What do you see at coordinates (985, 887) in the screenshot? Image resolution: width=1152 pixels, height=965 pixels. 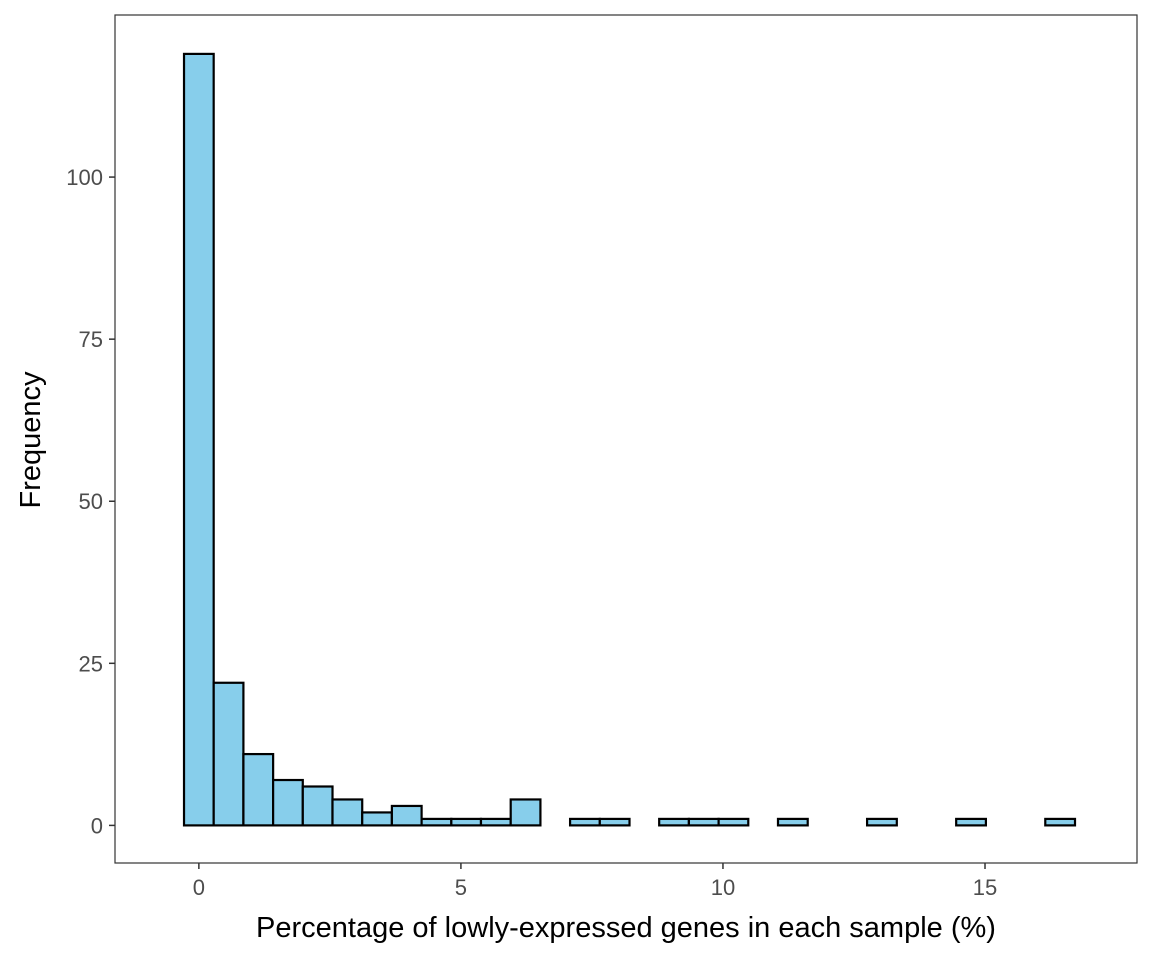 I see `x-tick-label-15: 15` at bounding box center [985, 887].